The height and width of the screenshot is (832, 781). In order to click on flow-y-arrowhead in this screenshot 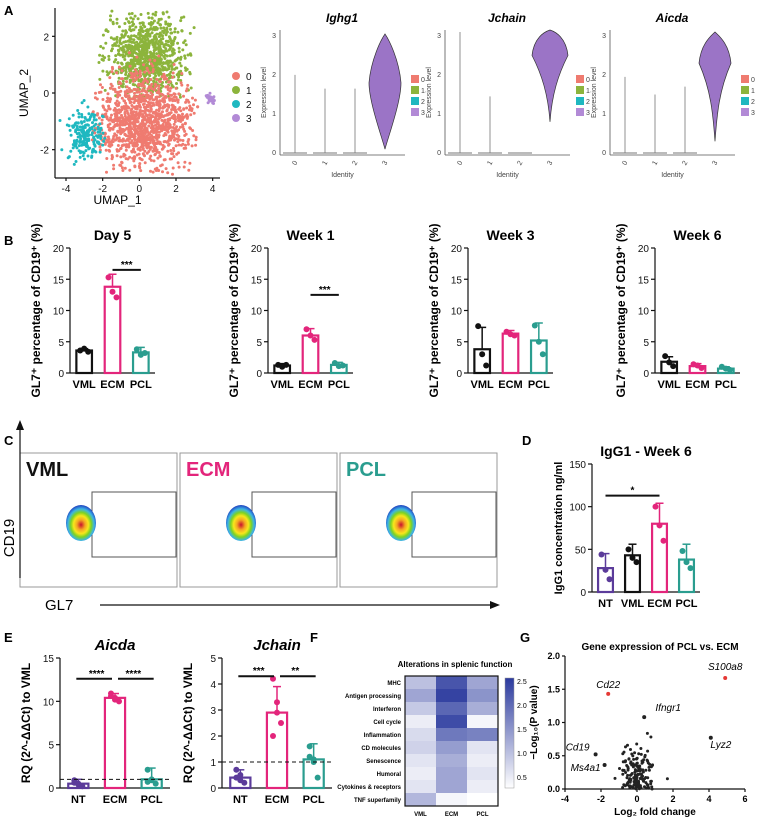, I will do `click(20, 425)`.